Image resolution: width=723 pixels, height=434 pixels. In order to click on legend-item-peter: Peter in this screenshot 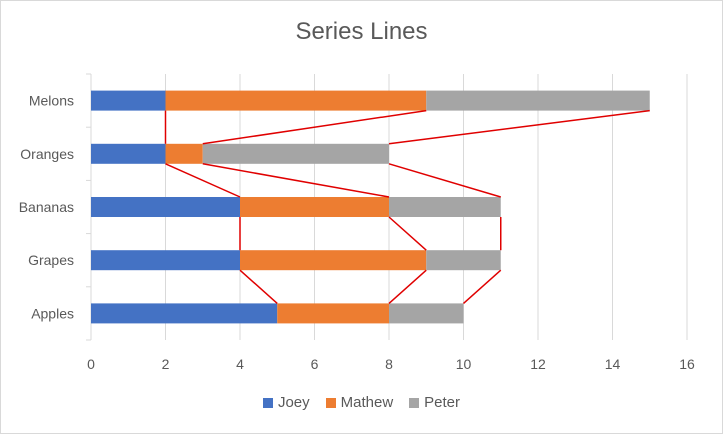, I will do `click(434, 402)`.